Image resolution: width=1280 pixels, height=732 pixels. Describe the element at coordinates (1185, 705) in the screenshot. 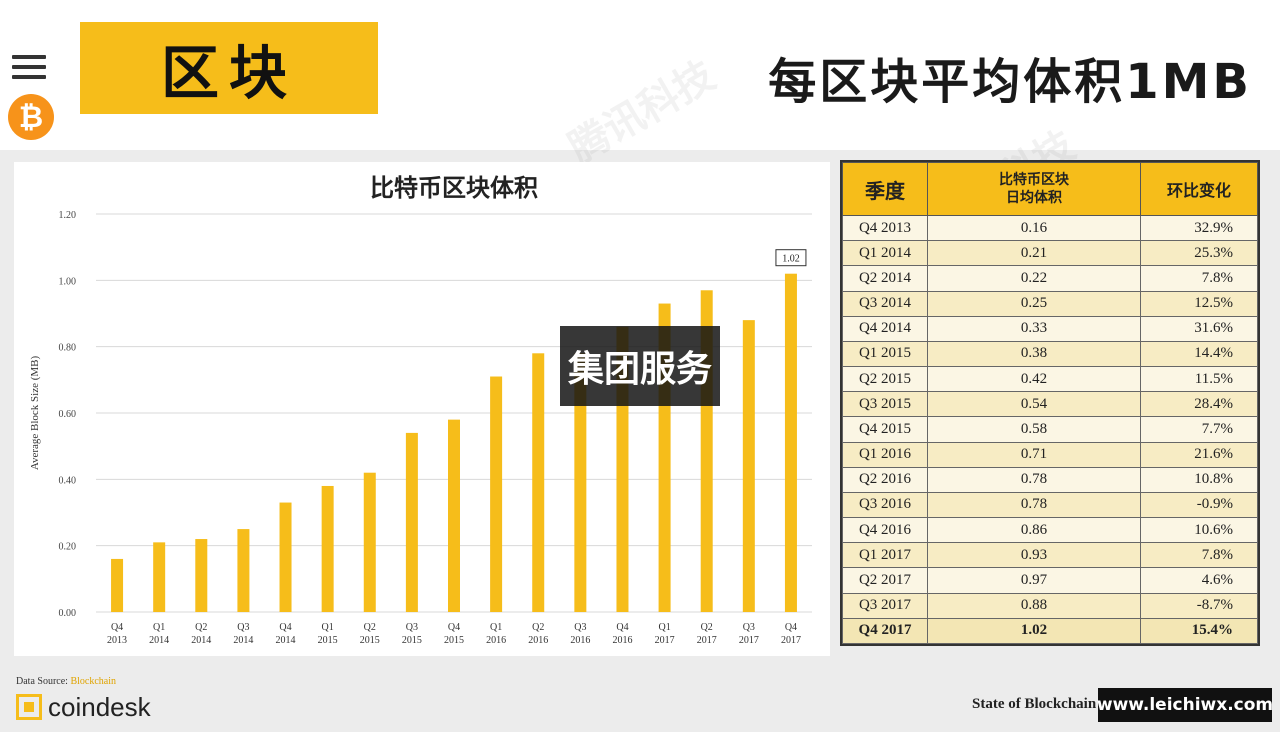

I see `site-url-badge: www.leichiwx.com` at that location.